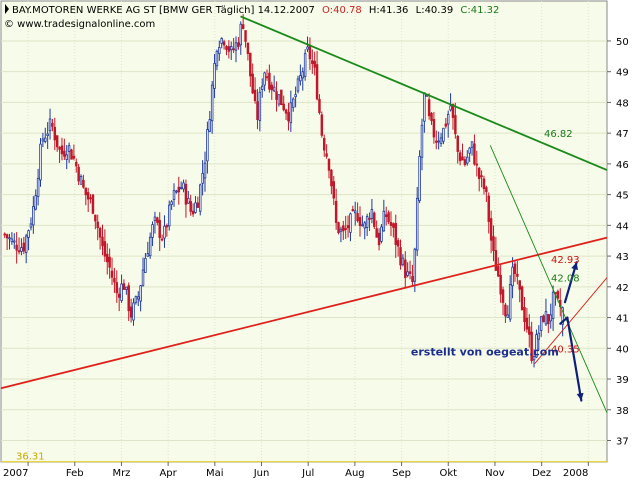  Describe the element at coordinates (435, 10) in the screenshot. I see `low-value: L:40.39` at that location.